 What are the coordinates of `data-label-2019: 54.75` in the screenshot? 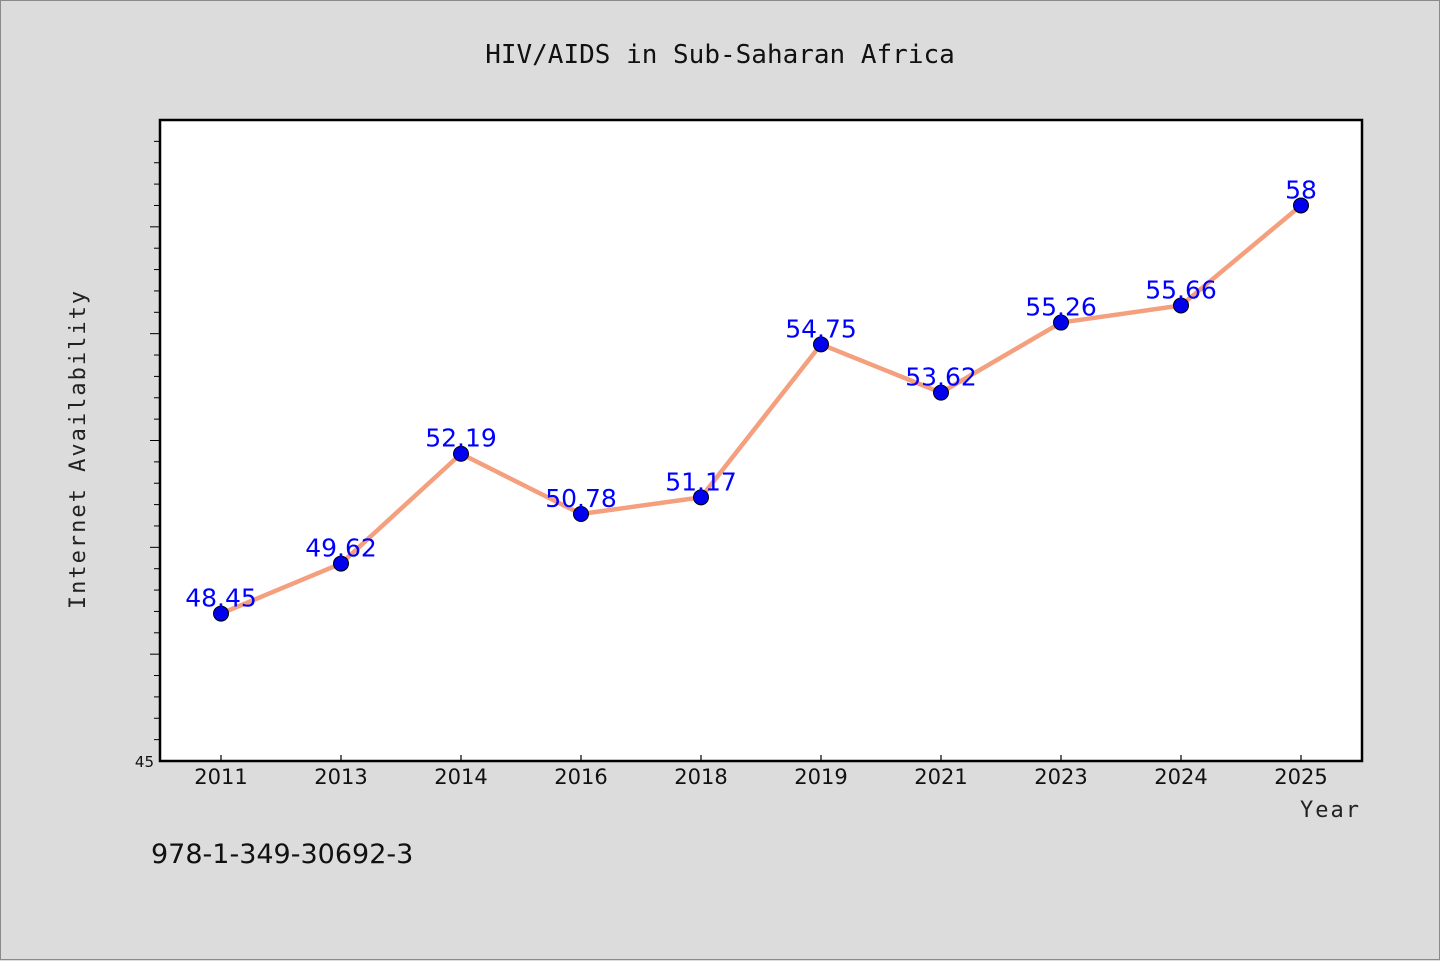 It's located at (821, 328).